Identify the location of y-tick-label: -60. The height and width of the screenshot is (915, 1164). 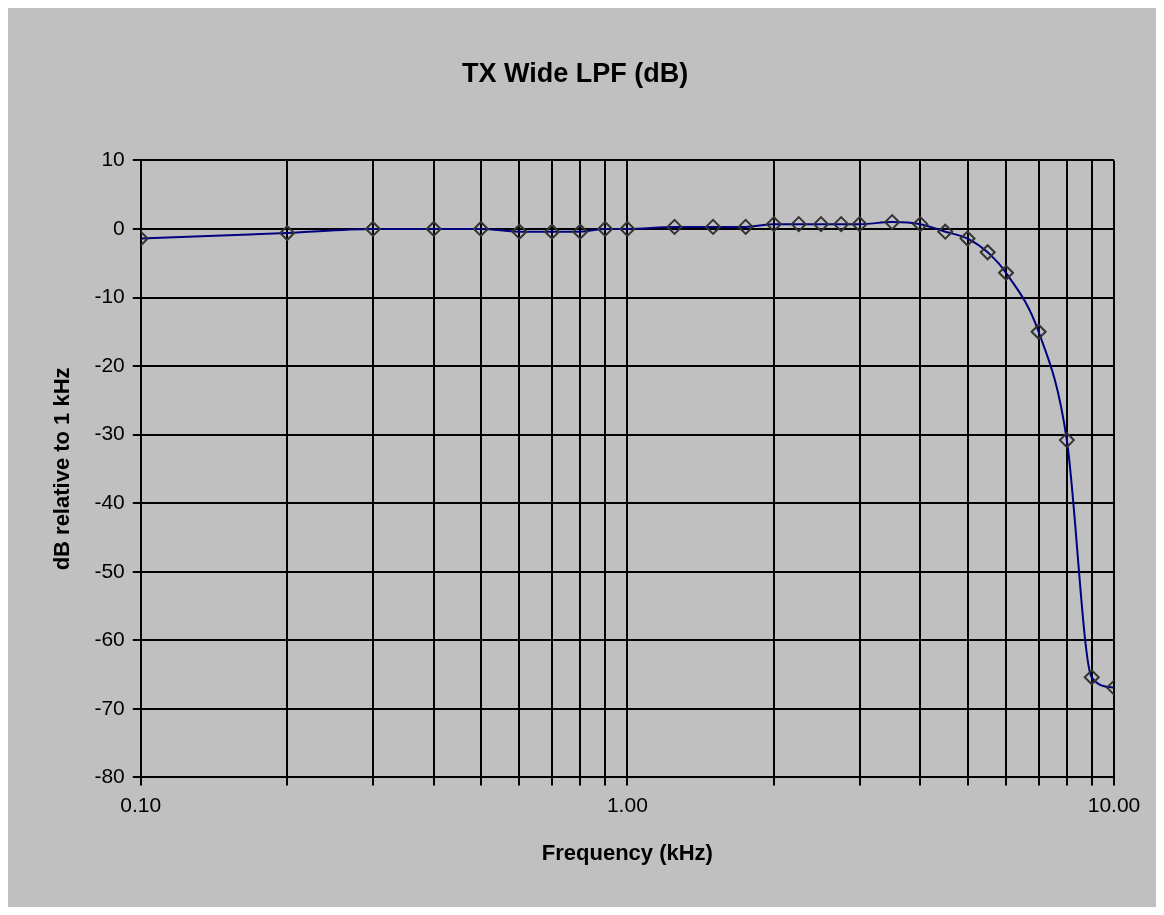
(109, 639).